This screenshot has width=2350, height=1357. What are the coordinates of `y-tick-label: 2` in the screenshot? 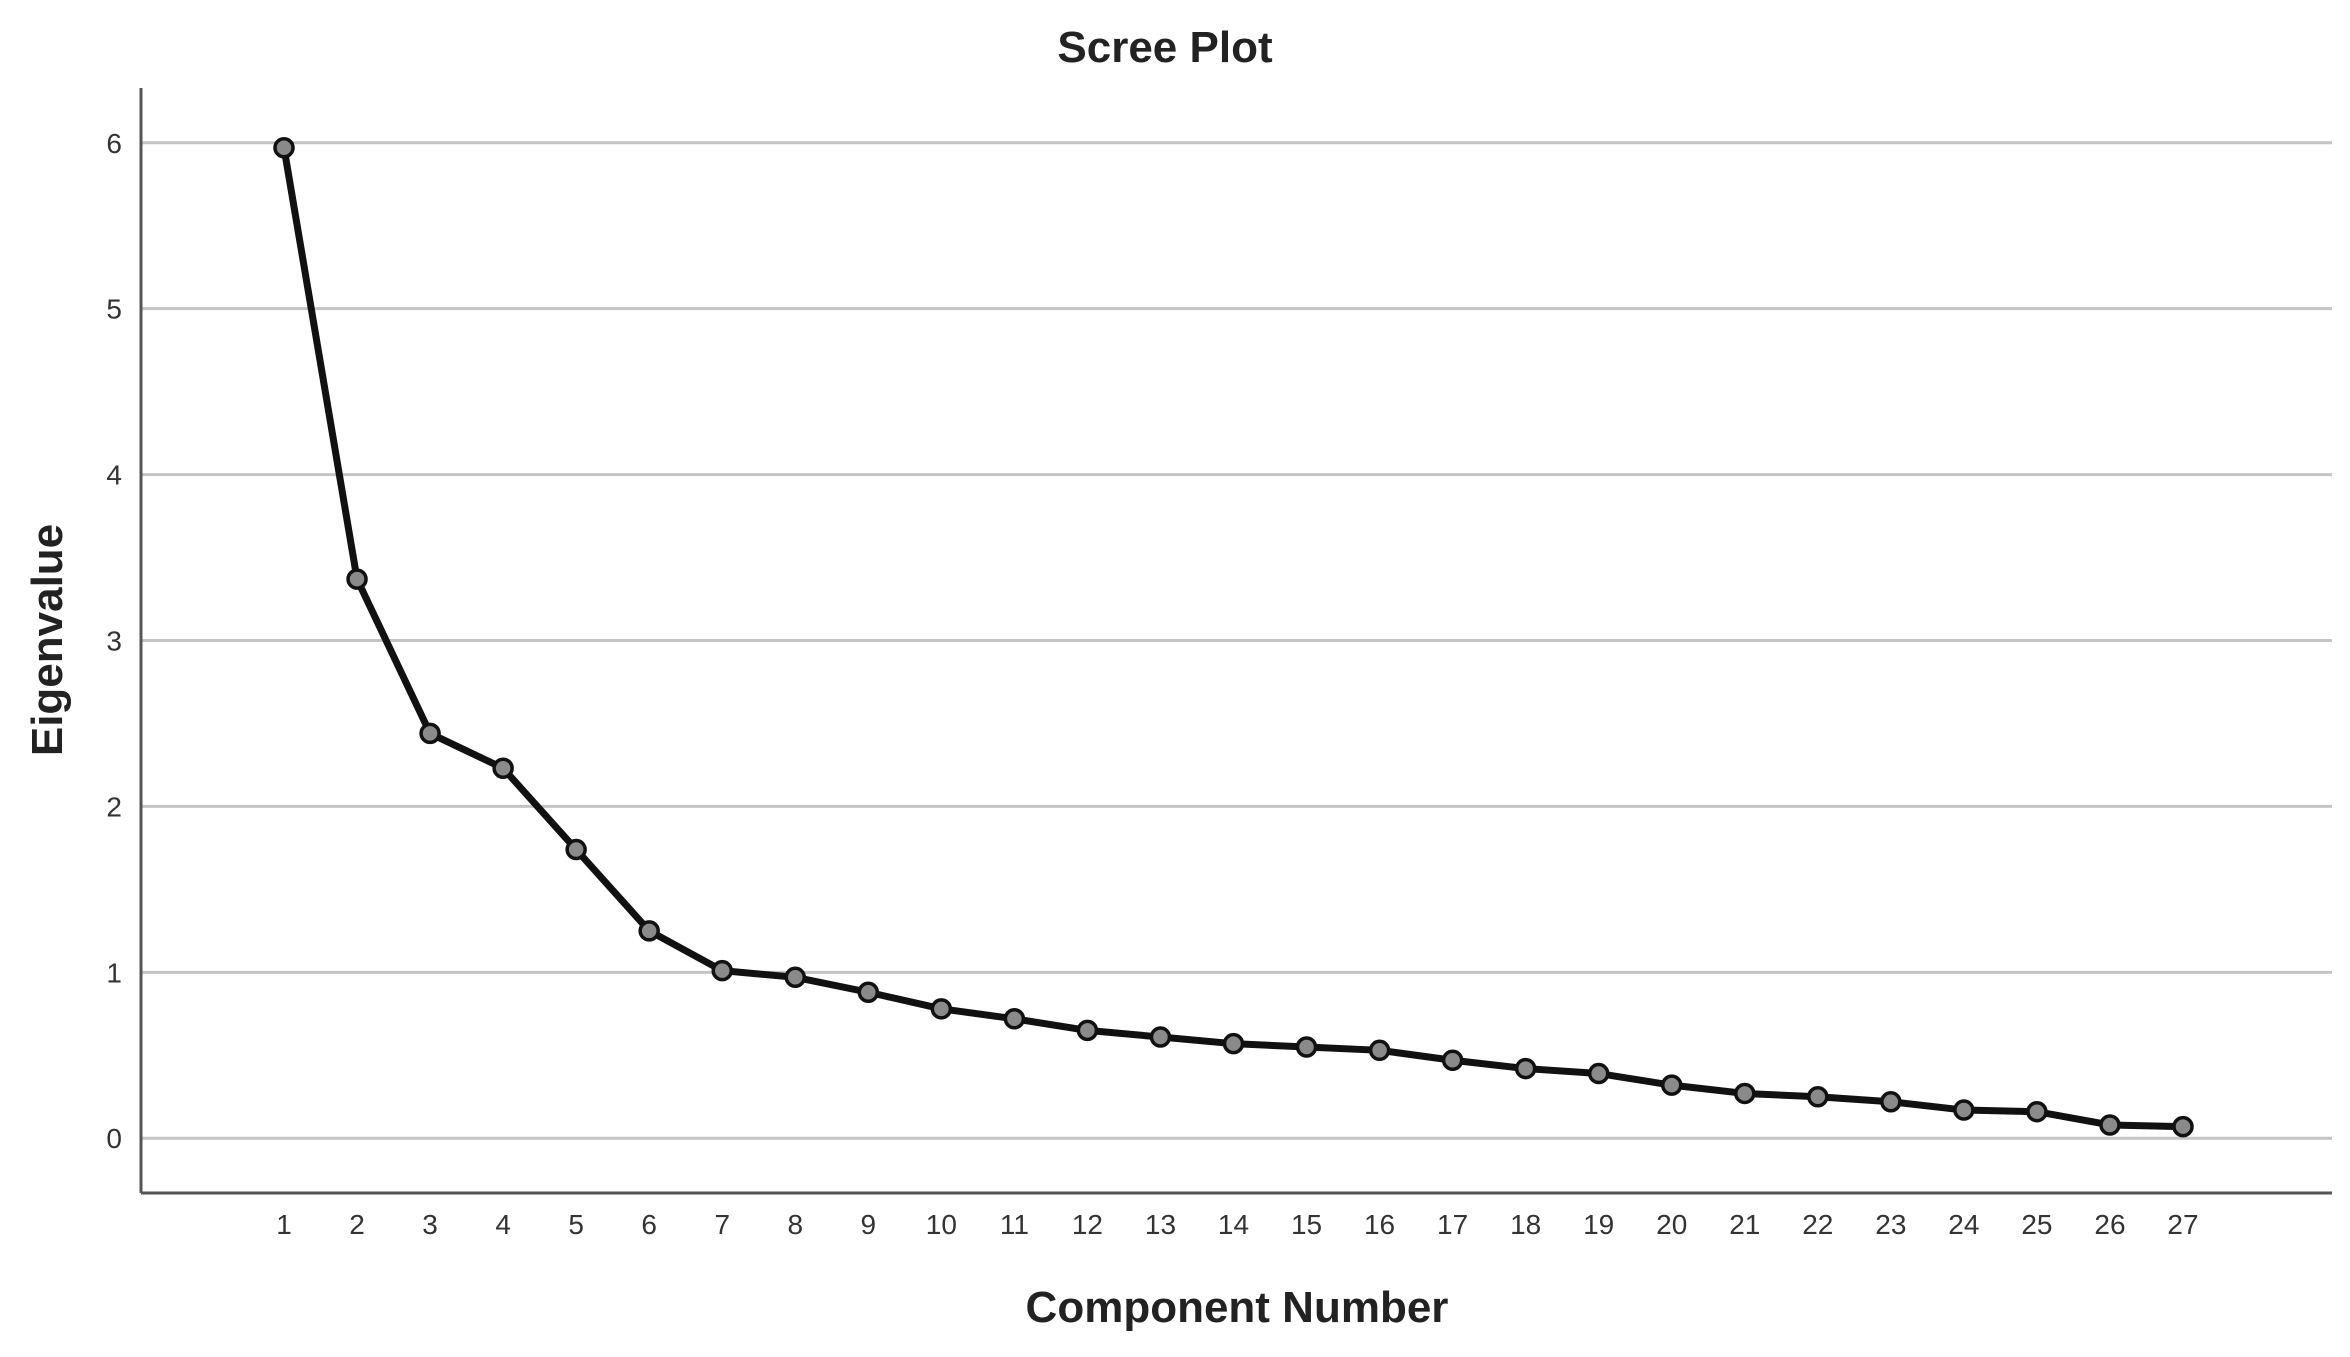 It's located at (114, 806).